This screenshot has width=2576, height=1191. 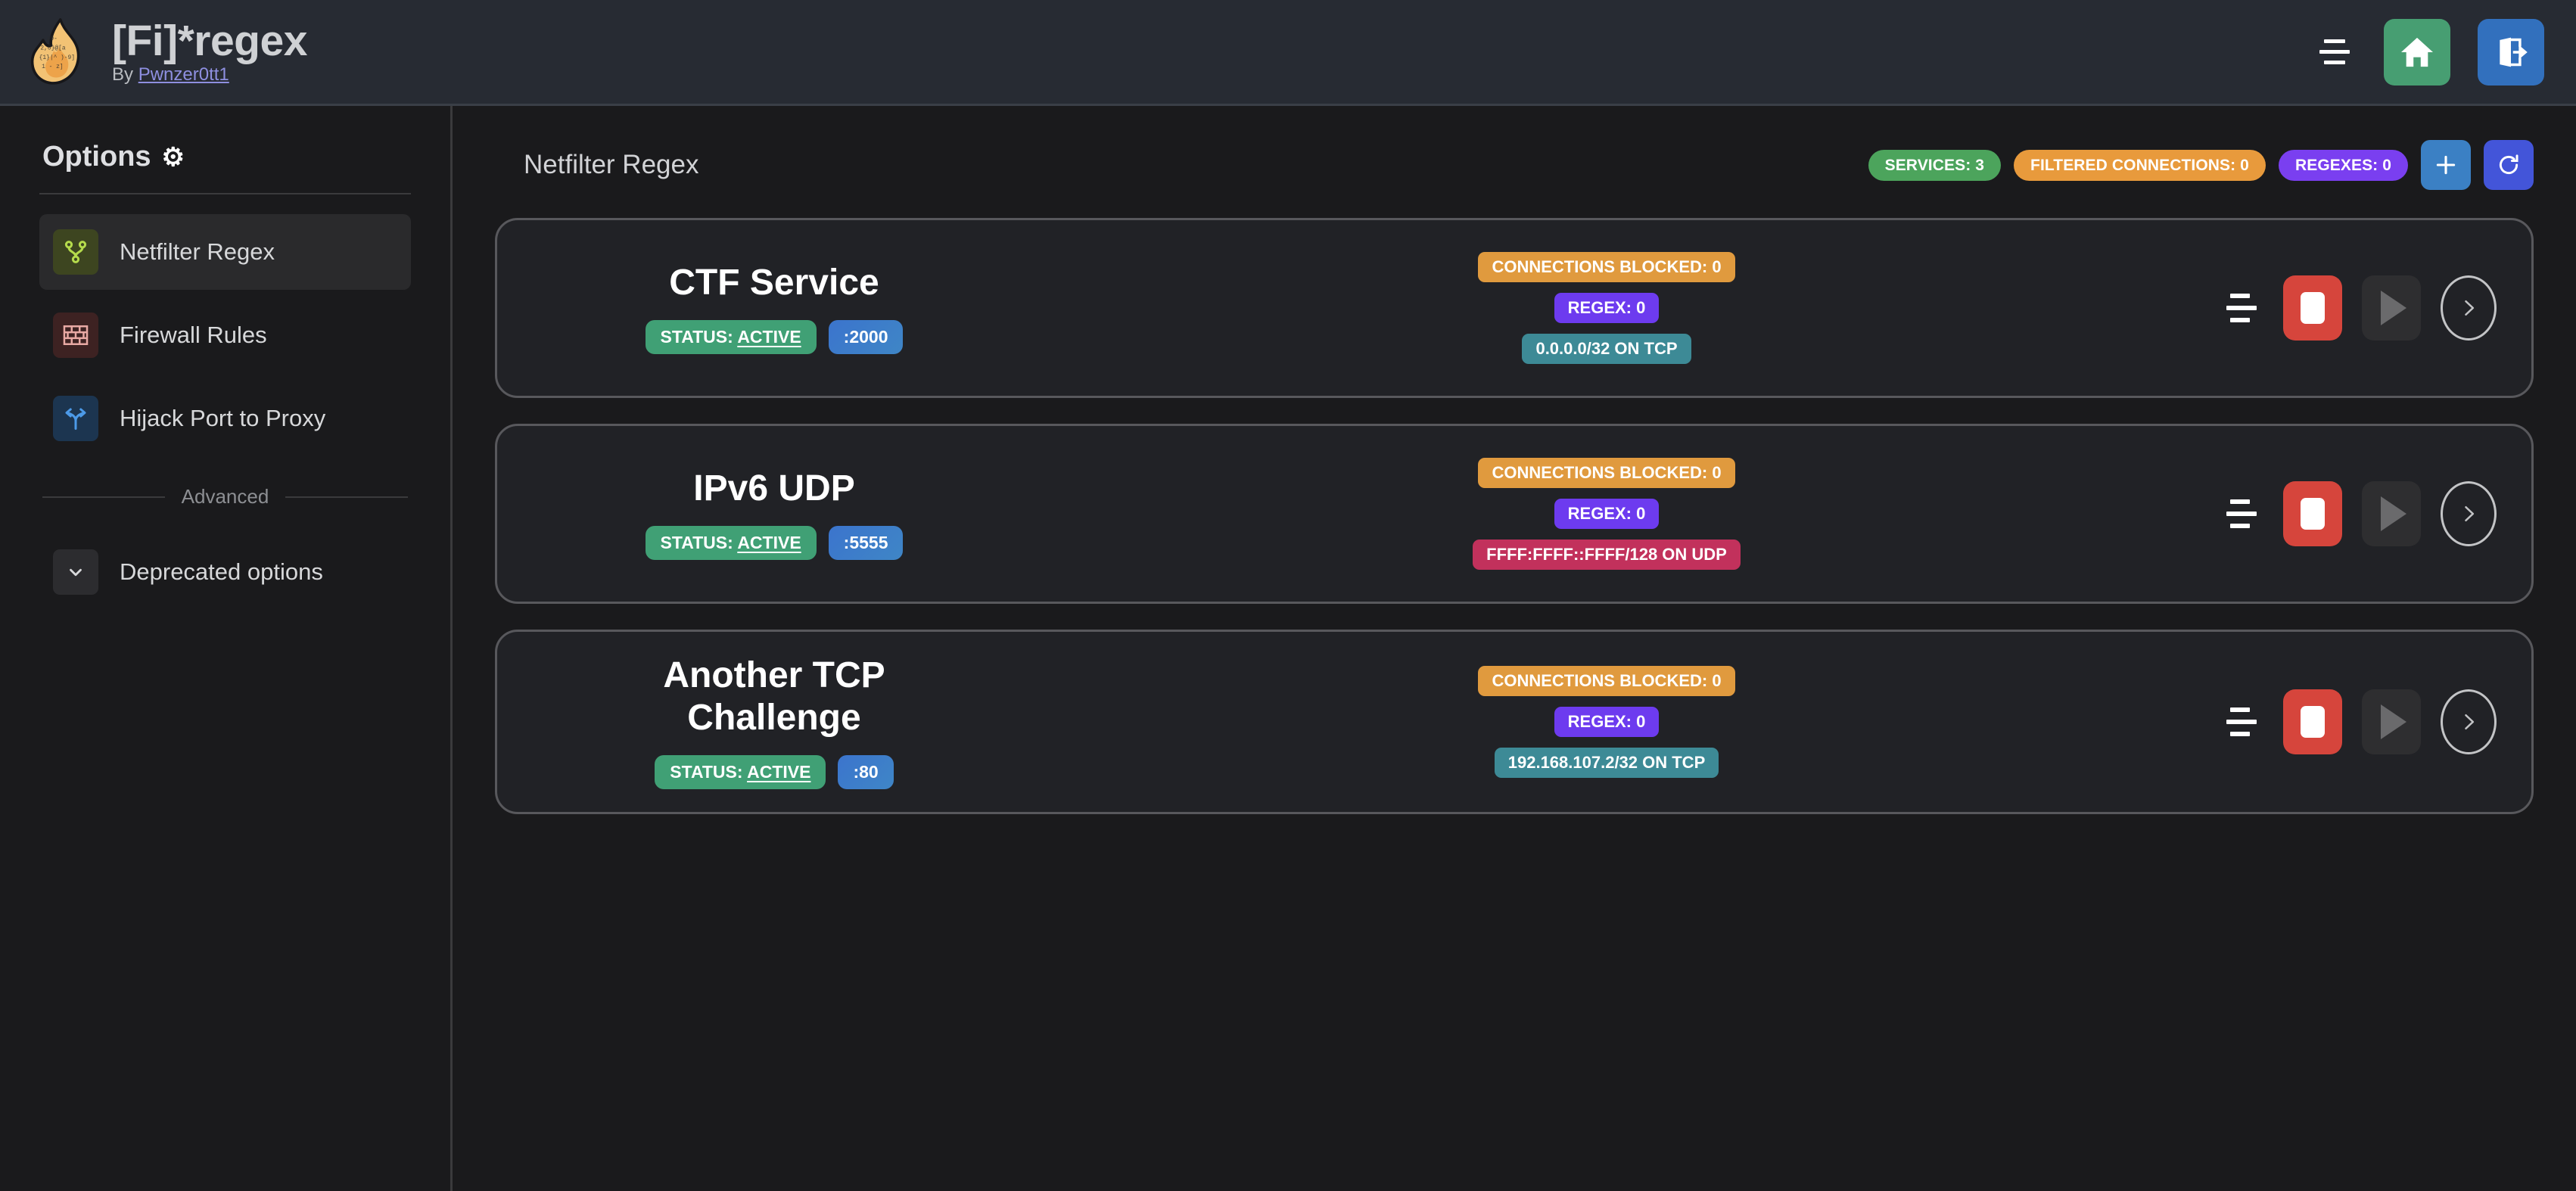 What do you see at coordinates (210, 40) in the screenshot?
I see `app-title: [Fi]*regex` at bounding box center [210, 40].